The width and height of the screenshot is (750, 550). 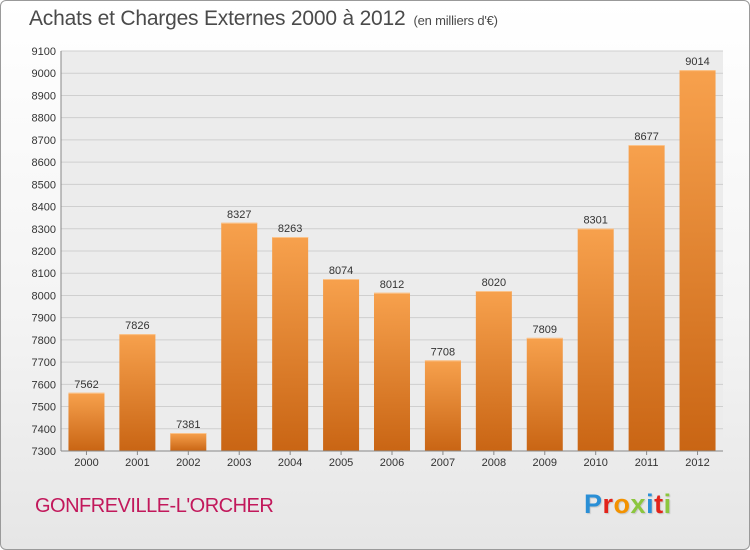 What do you see at coordinates (44, 230) in the screenshot?
I see `y-tick-label: 8300` at bounding box center [44, 230].